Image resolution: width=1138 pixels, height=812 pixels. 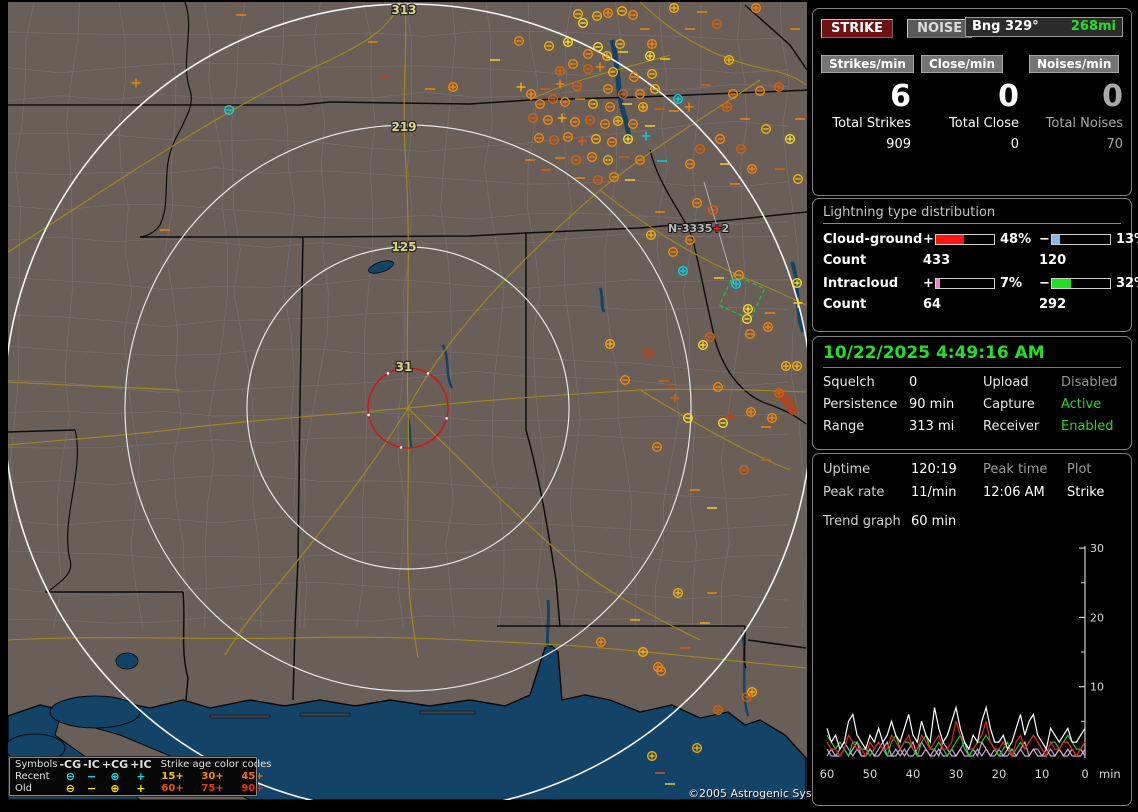 I want to click on neg-ic-old-icon: −, so click(x=91, y=788).